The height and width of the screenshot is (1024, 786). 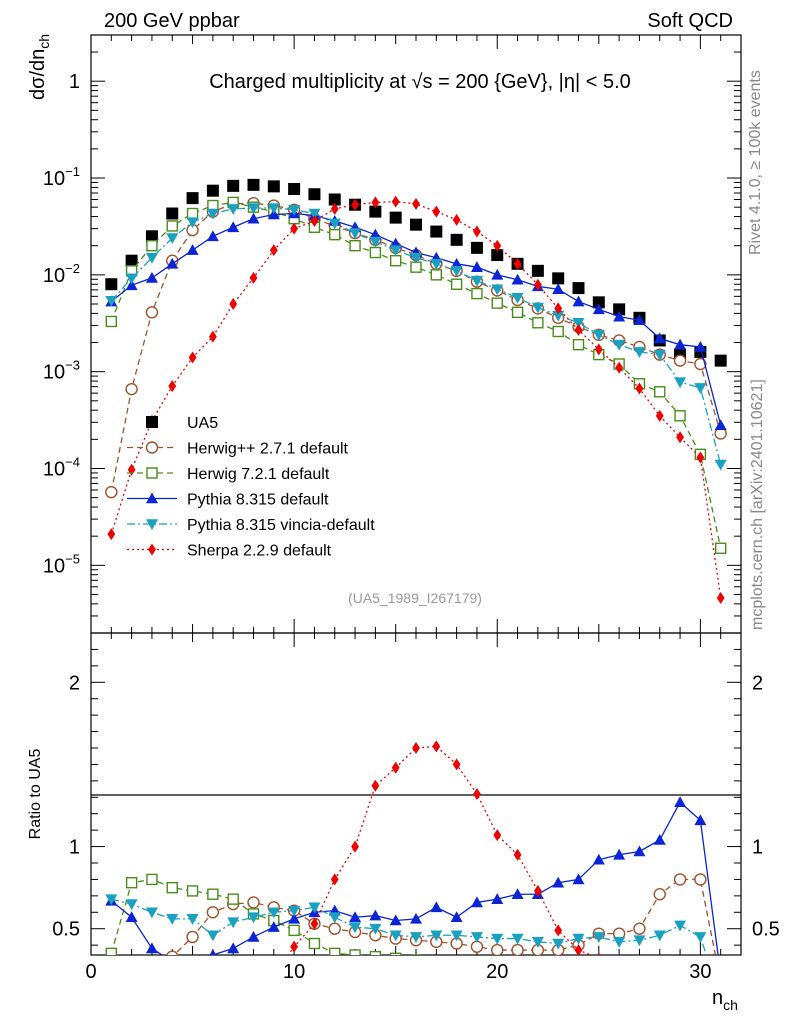 I want to click on ratio-ytick-label-right: 0.5, so click(x=766, y=930).